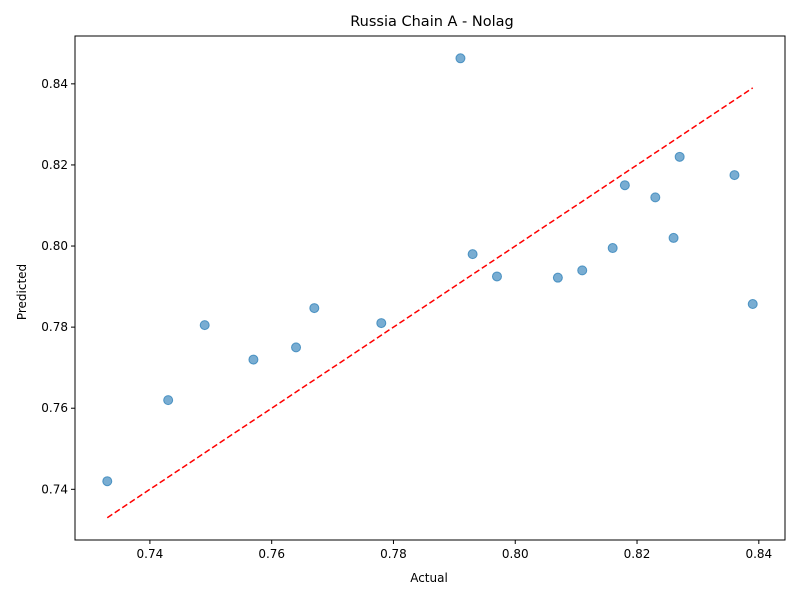  Describe the element at coordinates (54, 165) in the screenshot. I see `y-tick-label: 0.82` at that location.